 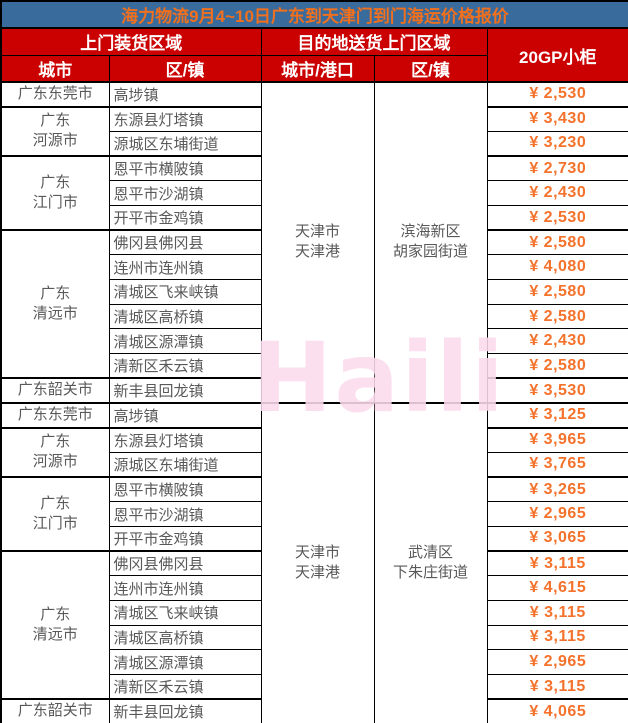 What do you see at coordinates (314, 144) in the screenshot?
I see `table-row: 源城区东埔街道 ¥ 3,230` at bounding box center [314, 144].